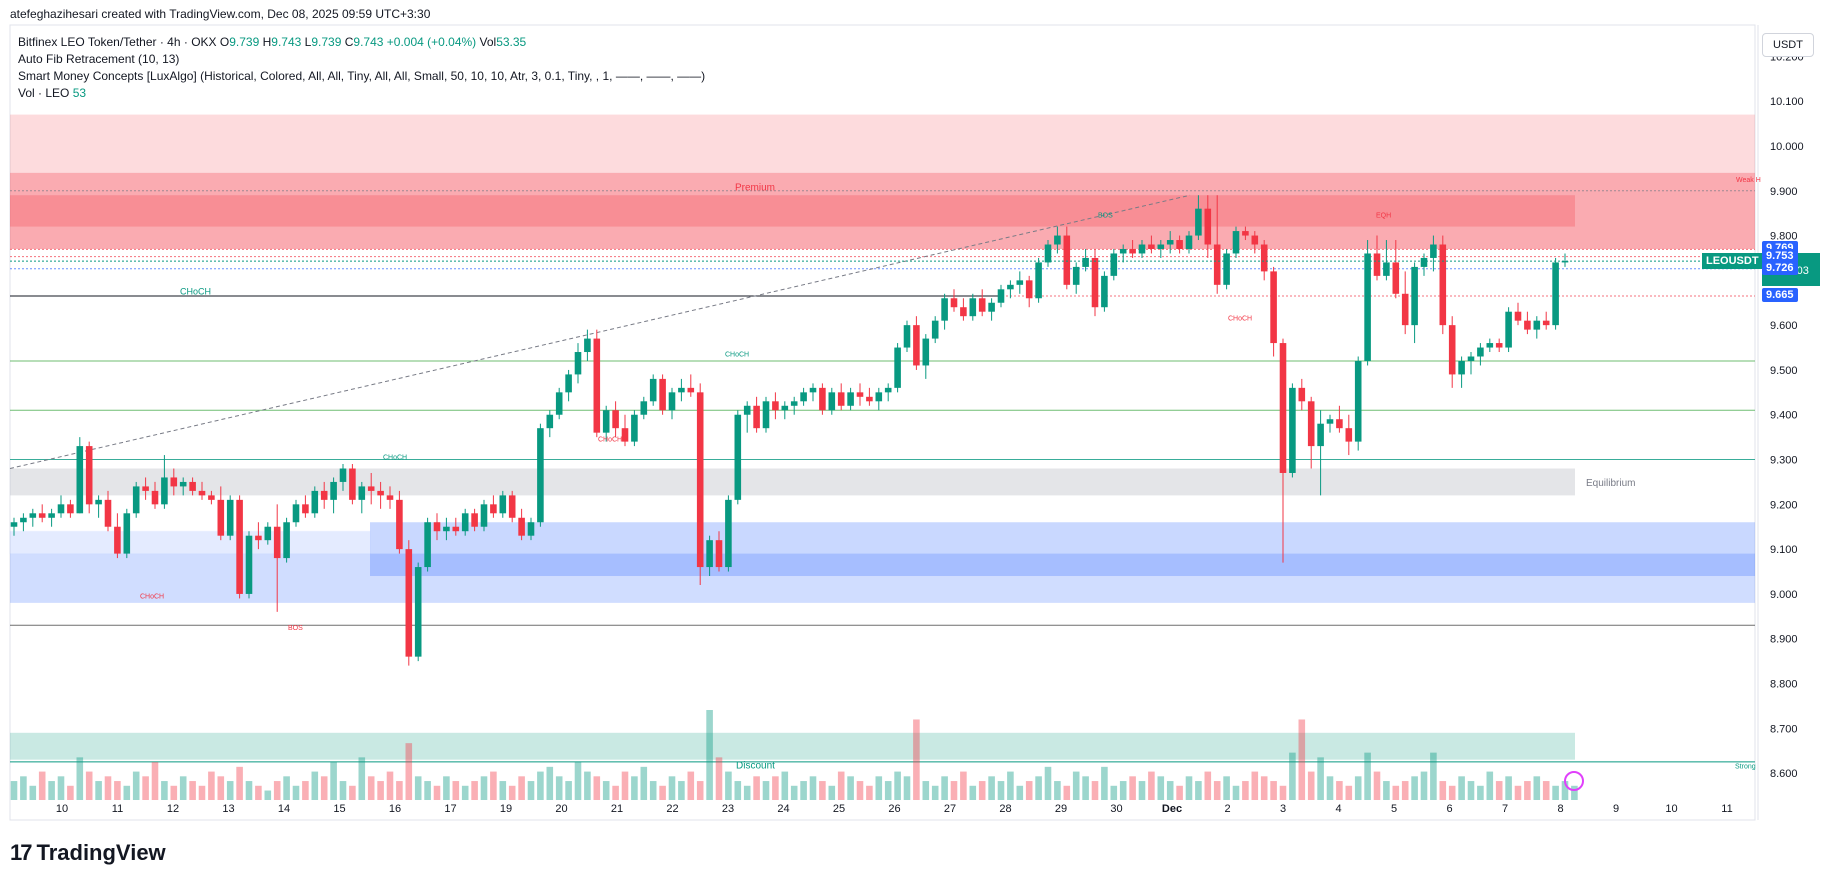 Image resolution: width=1835 pixels, height=883 pixels. I want to click on y-tick-label: 10.100, so click(1787, 102).